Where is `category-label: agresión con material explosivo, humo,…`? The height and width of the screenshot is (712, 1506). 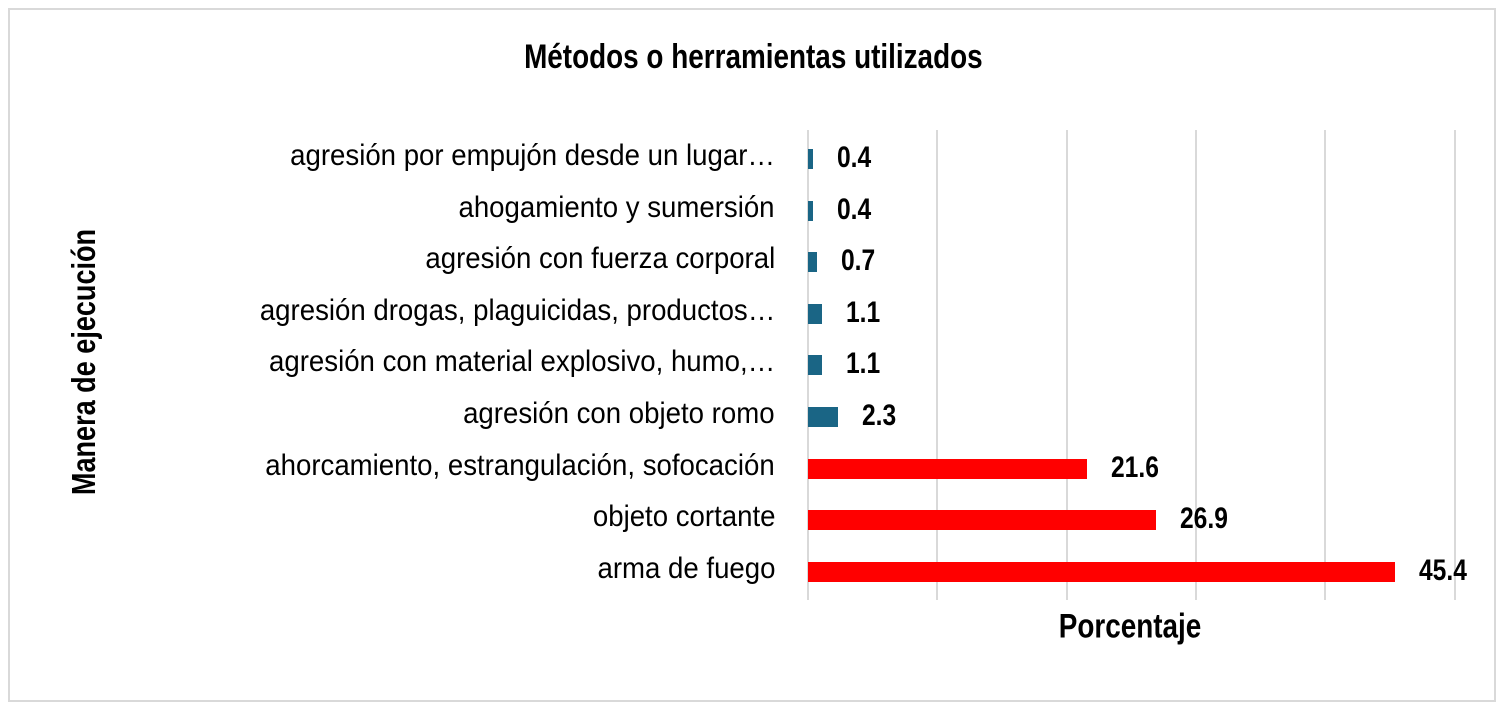 category-label: agresión con material explosivo, humo,… is located at coordinates (521, 362).